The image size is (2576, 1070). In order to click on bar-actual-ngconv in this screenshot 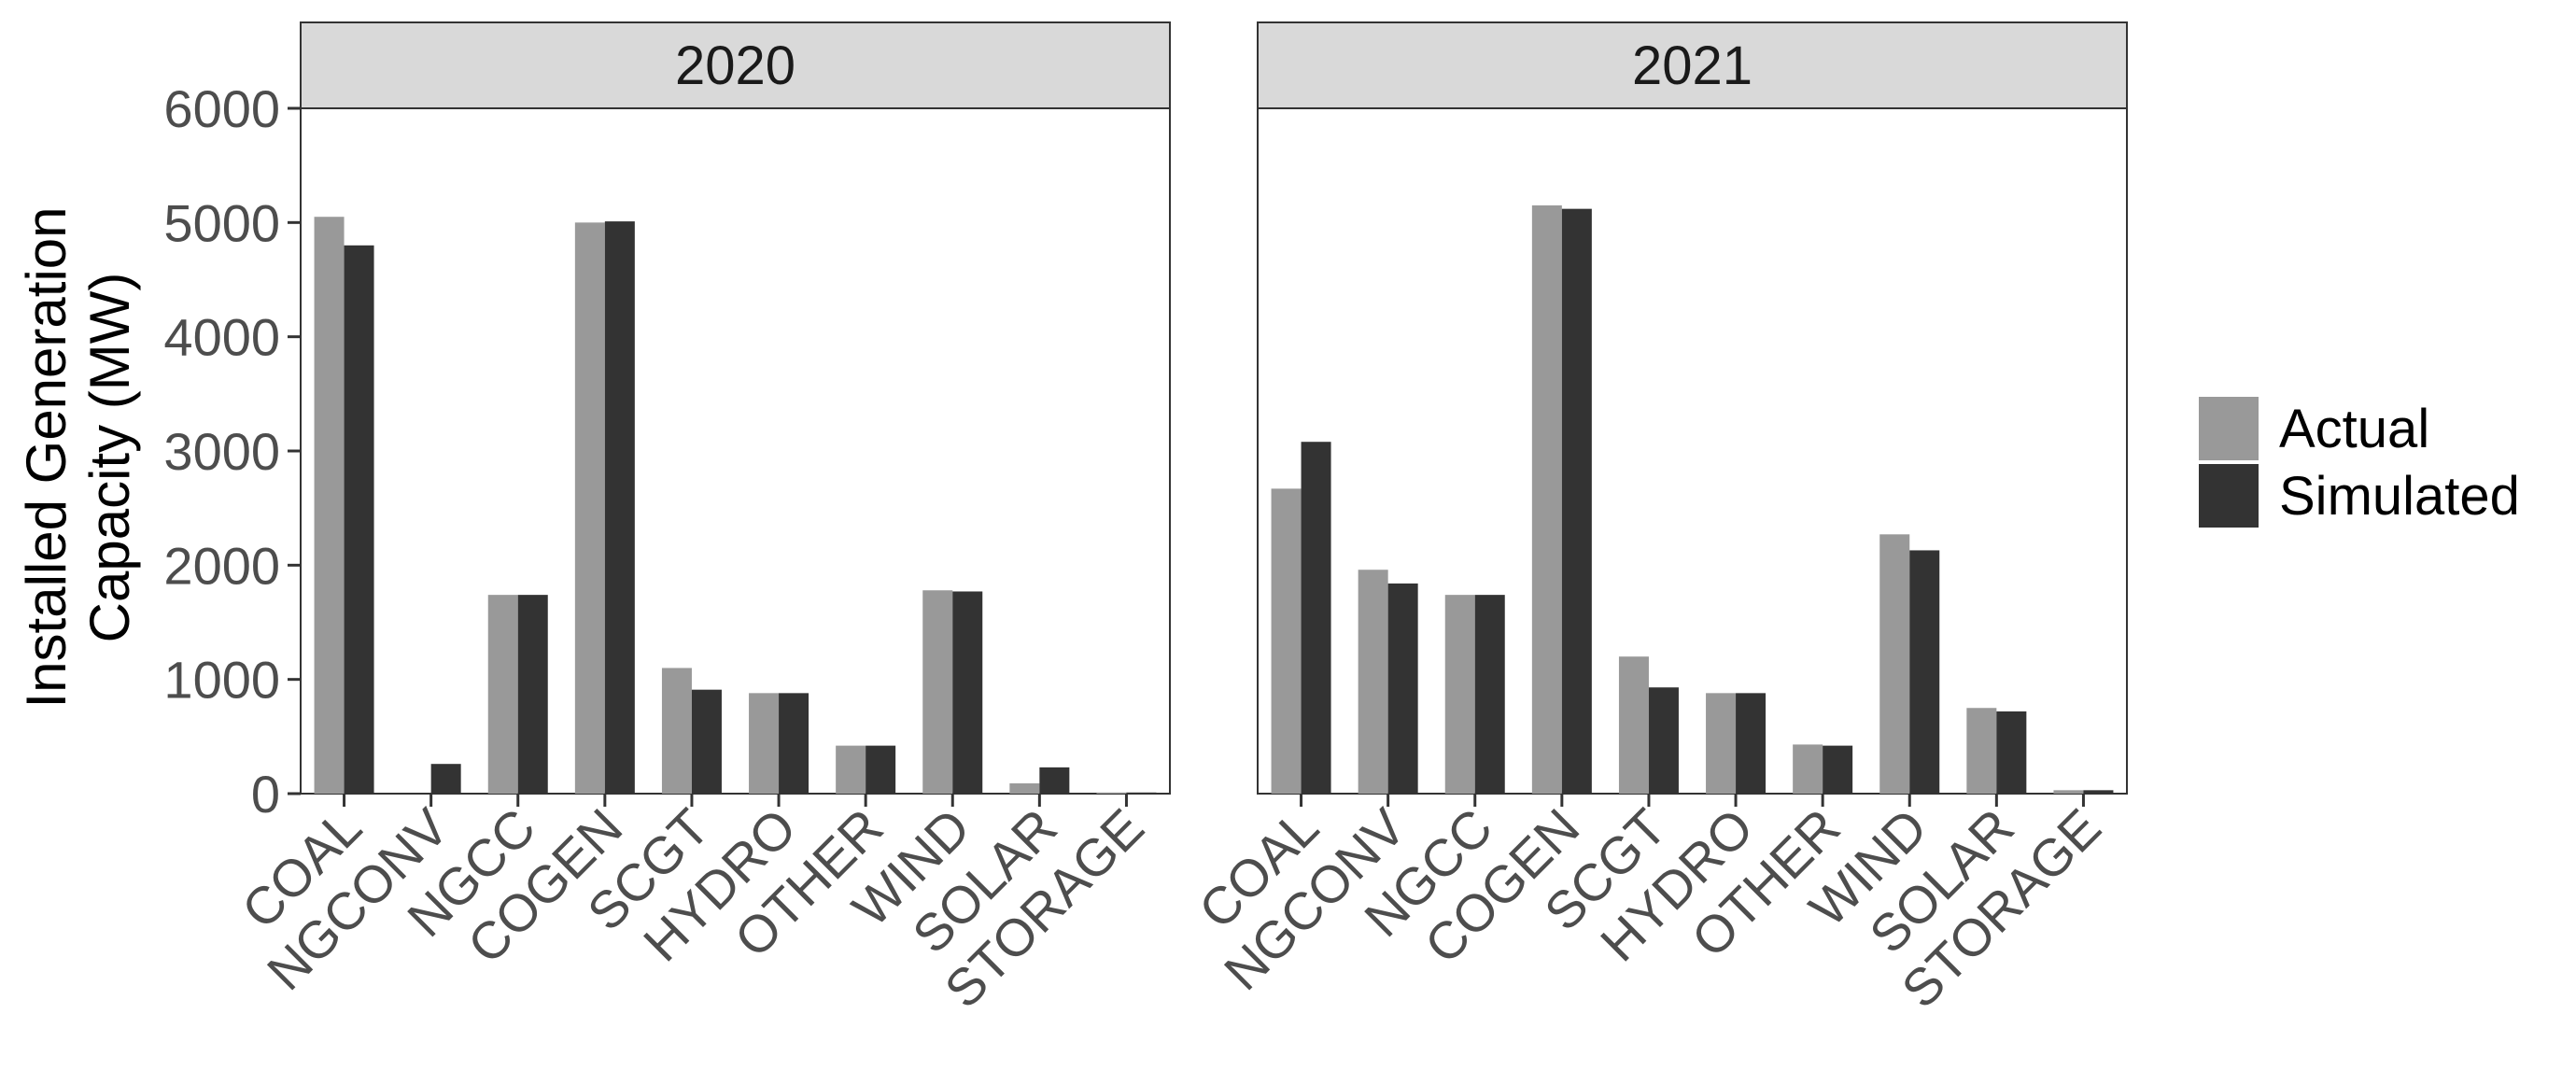, I will do `click(1373, 682)`.